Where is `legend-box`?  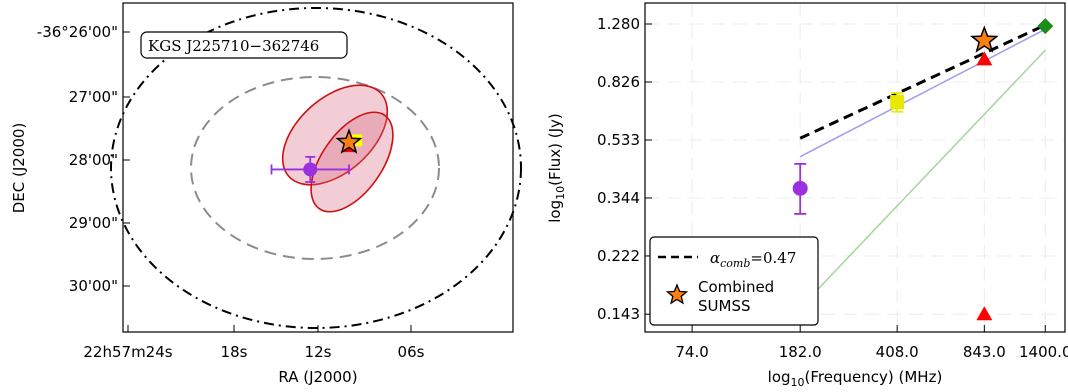 legend-box is located at coordinates (734, 281).